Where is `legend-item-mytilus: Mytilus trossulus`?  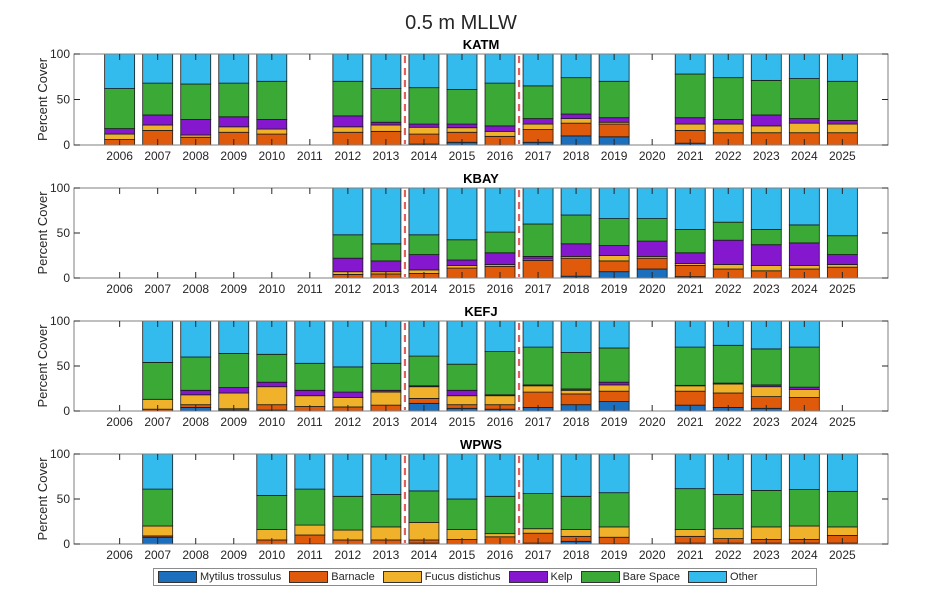
legend-item-mytilus: Mytilus trossulus is located at coordinates (219, 577).